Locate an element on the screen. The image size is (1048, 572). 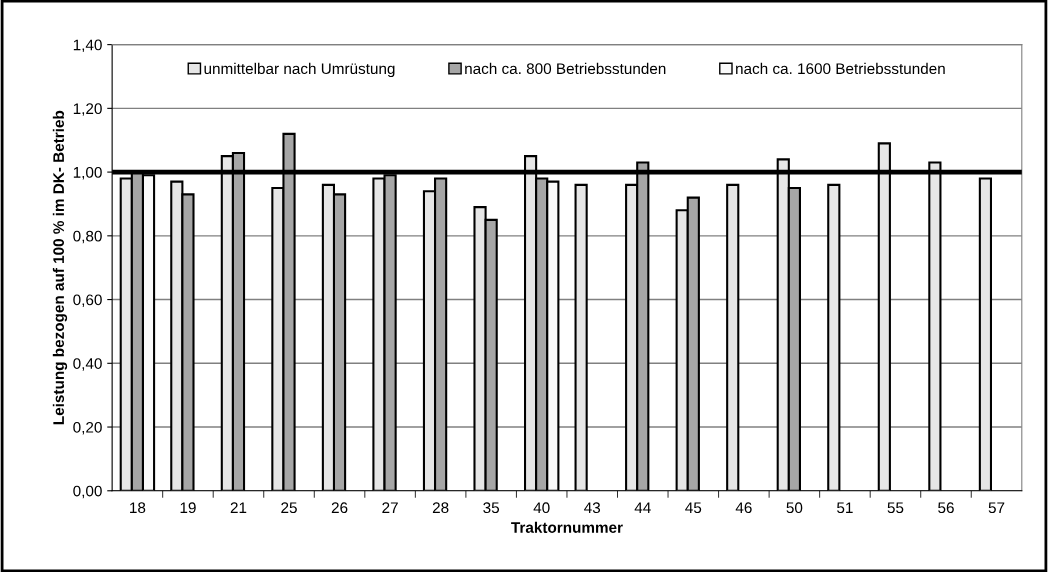
x-tick-label: 25 is located at coordinates (289, 508).